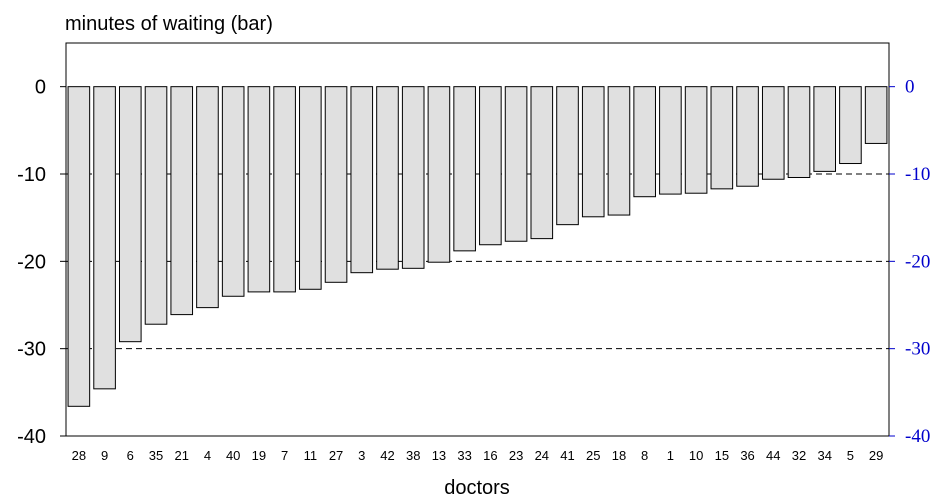  I want to click on x-tick-label: 32, so click(799, 455).